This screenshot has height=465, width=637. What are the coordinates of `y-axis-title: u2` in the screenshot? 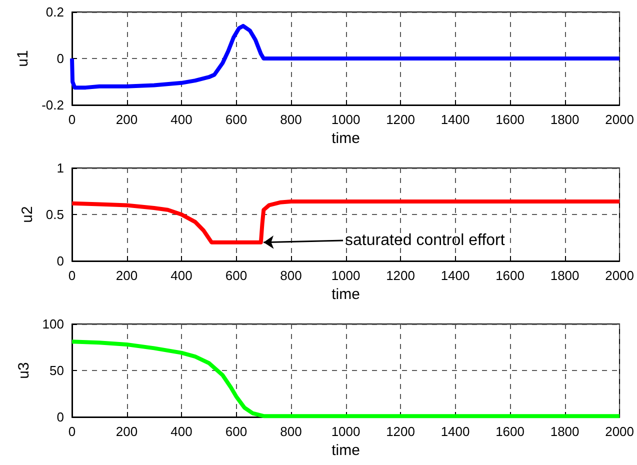 It's located at (27, 214).